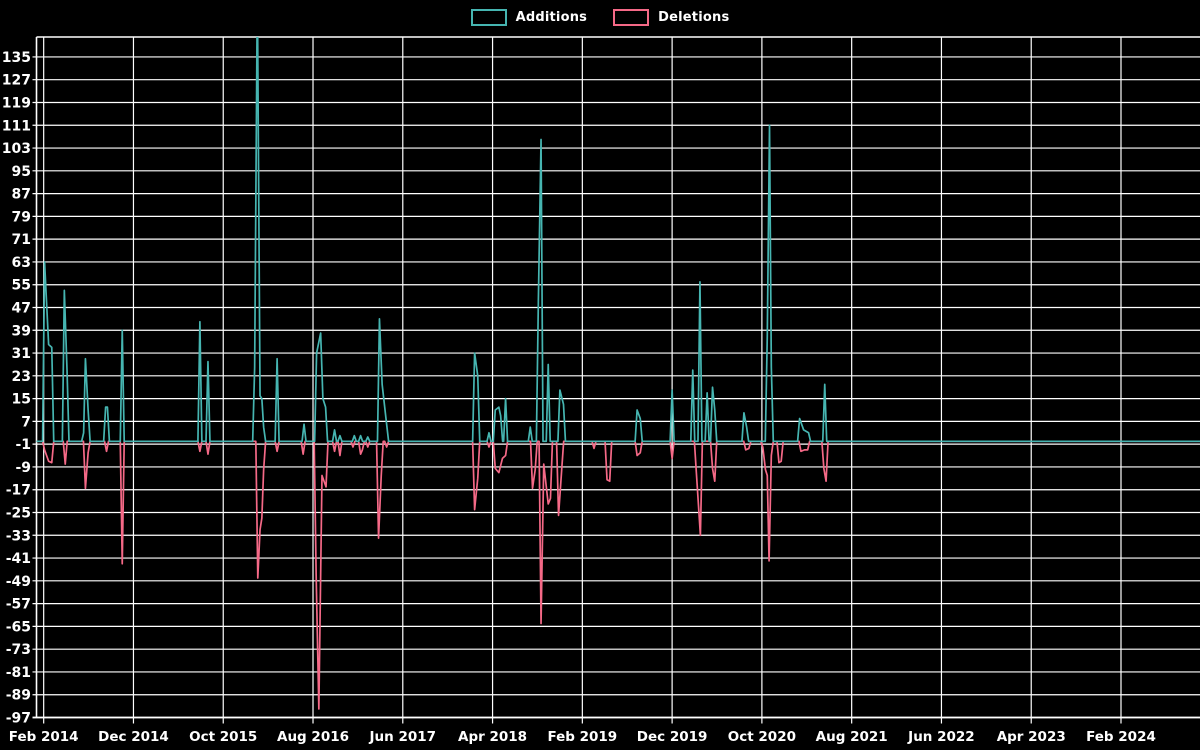  What do you see at coordinates (16, 103) in the screenshot?
I see `svg-text: 119` at bounding box center [16, 103].